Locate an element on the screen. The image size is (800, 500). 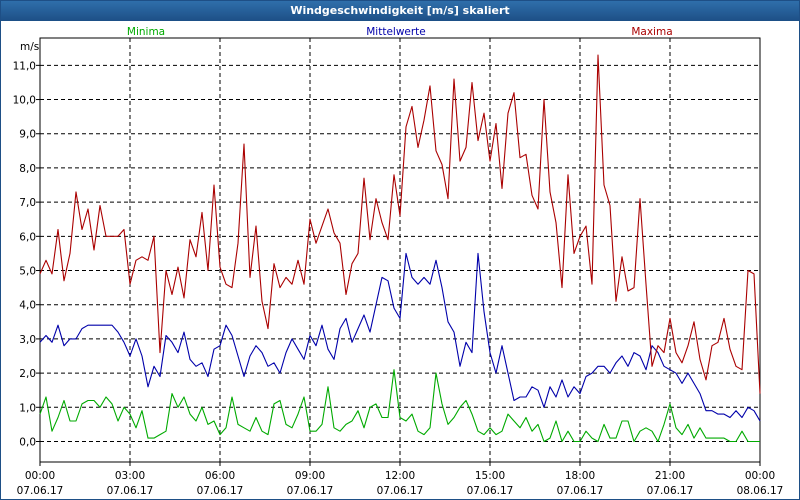
window-title: Windgeschwindigkeit [m/s] skaliert is located at coordinates (400, 11).